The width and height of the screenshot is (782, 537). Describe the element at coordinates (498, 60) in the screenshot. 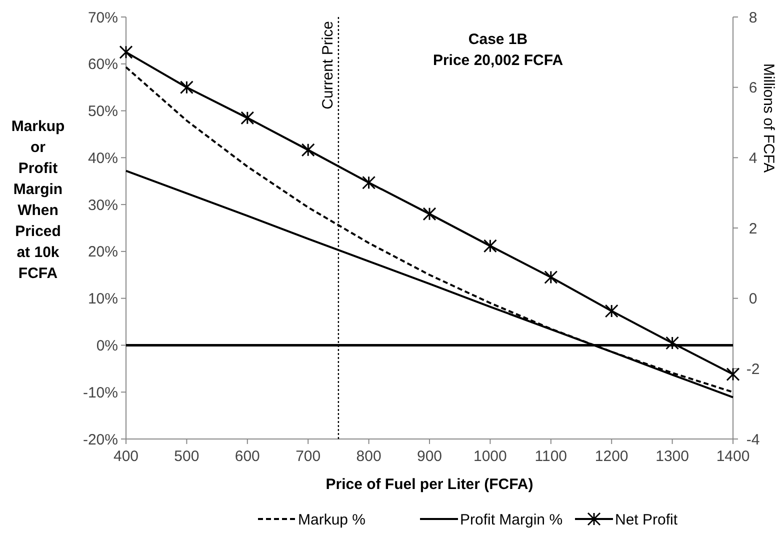

I see `annotation: Price 20,002 FCFA` at that location.